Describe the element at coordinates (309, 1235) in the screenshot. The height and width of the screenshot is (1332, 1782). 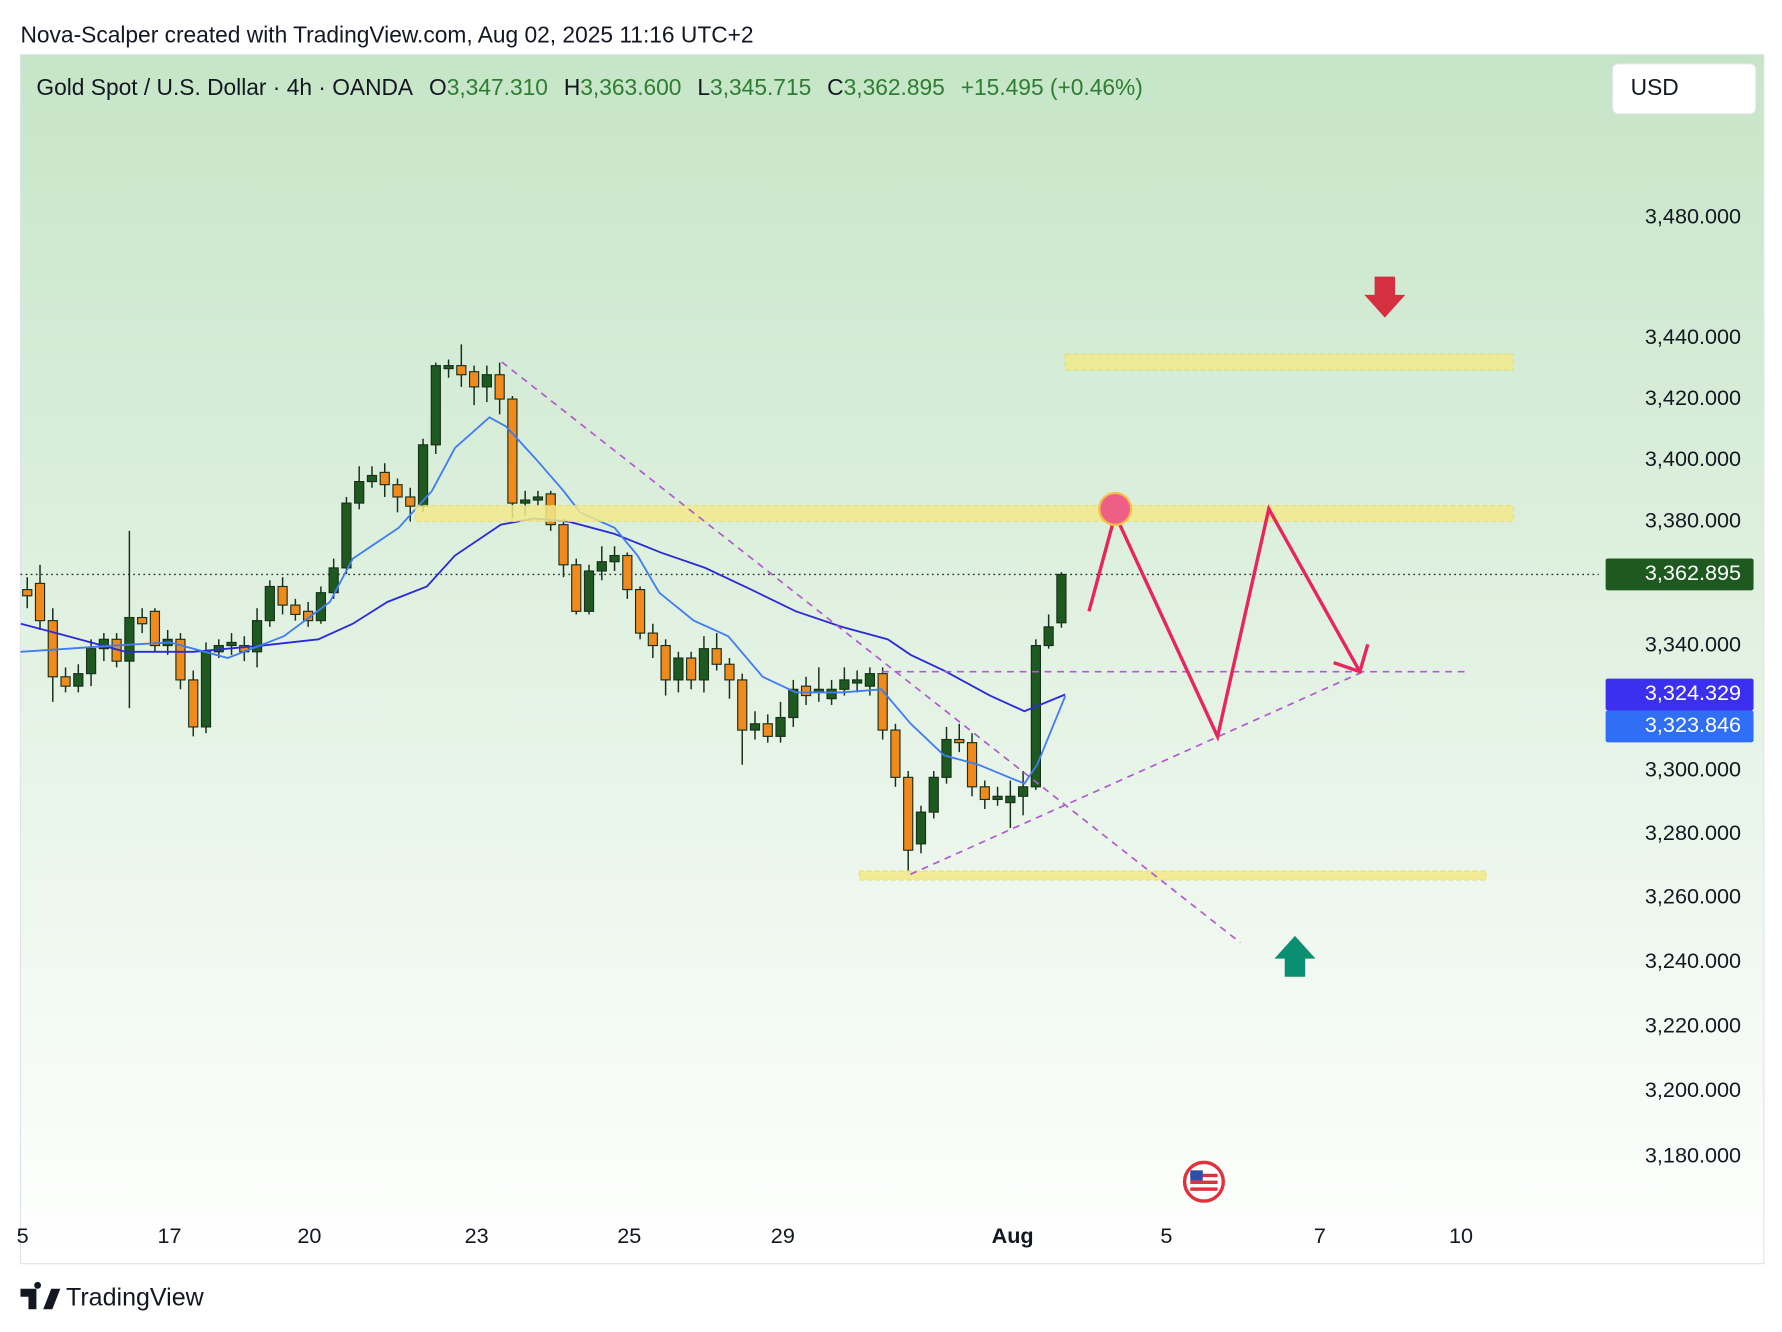
I see `x-tick-label: 20` at that location.